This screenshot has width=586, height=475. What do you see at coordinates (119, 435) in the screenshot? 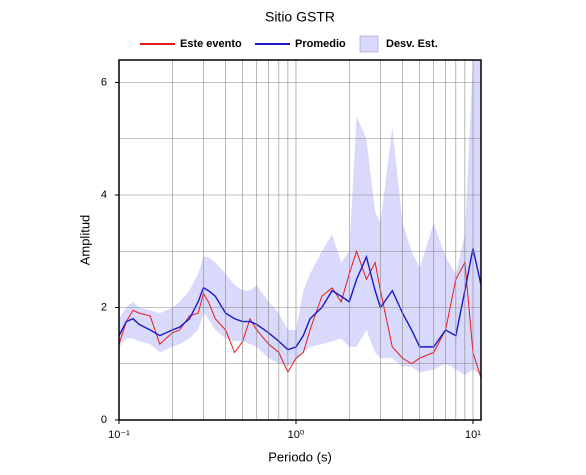
I see `x-tick-label: 10⁻¹` at bounding box center [119, 435].